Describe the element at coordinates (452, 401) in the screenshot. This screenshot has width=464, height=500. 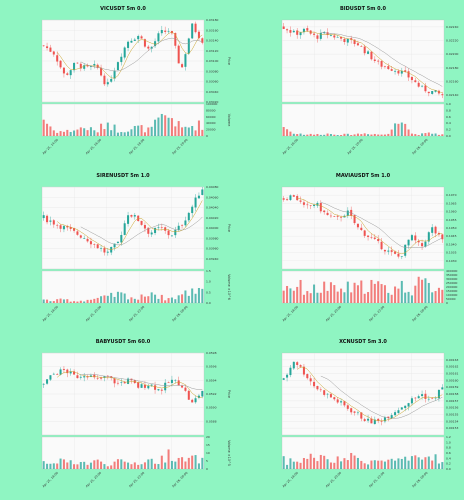
I see `price-tick-label: 0.00157` at that location.